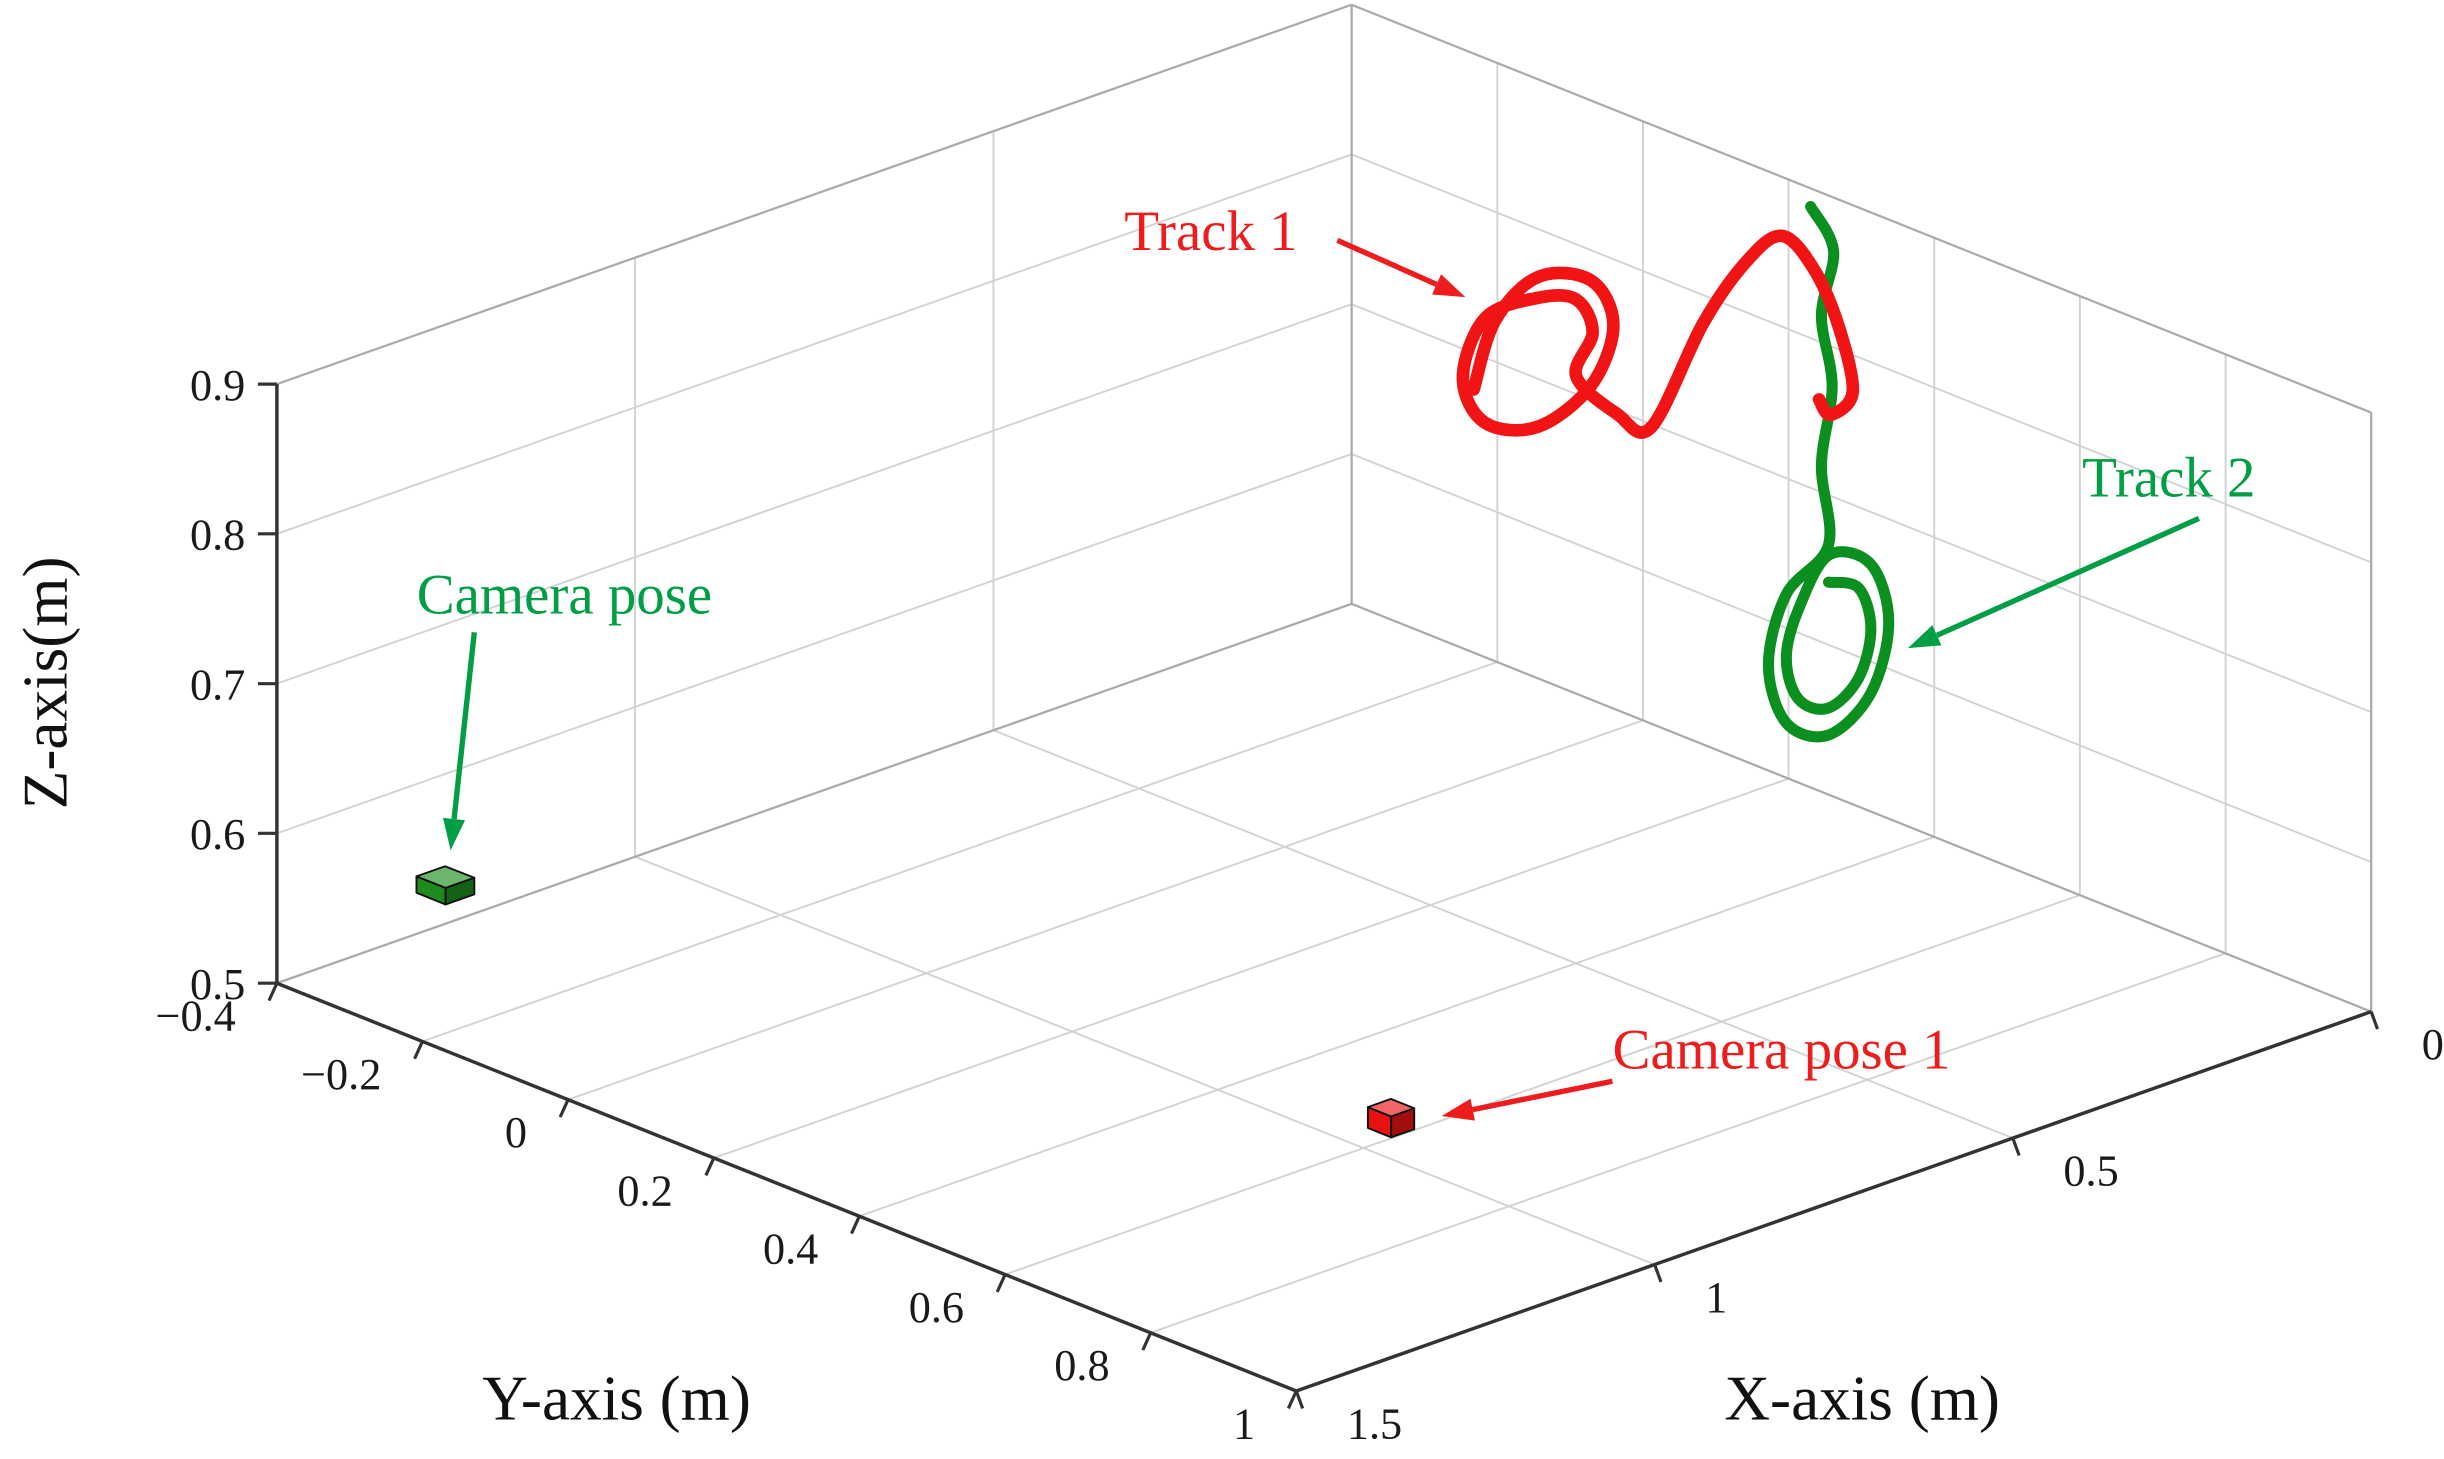 Image resolution: width=2444 pixels, height=1459 pixels. I want to click on y-tick-label: 0.2, so click(644, 1190).